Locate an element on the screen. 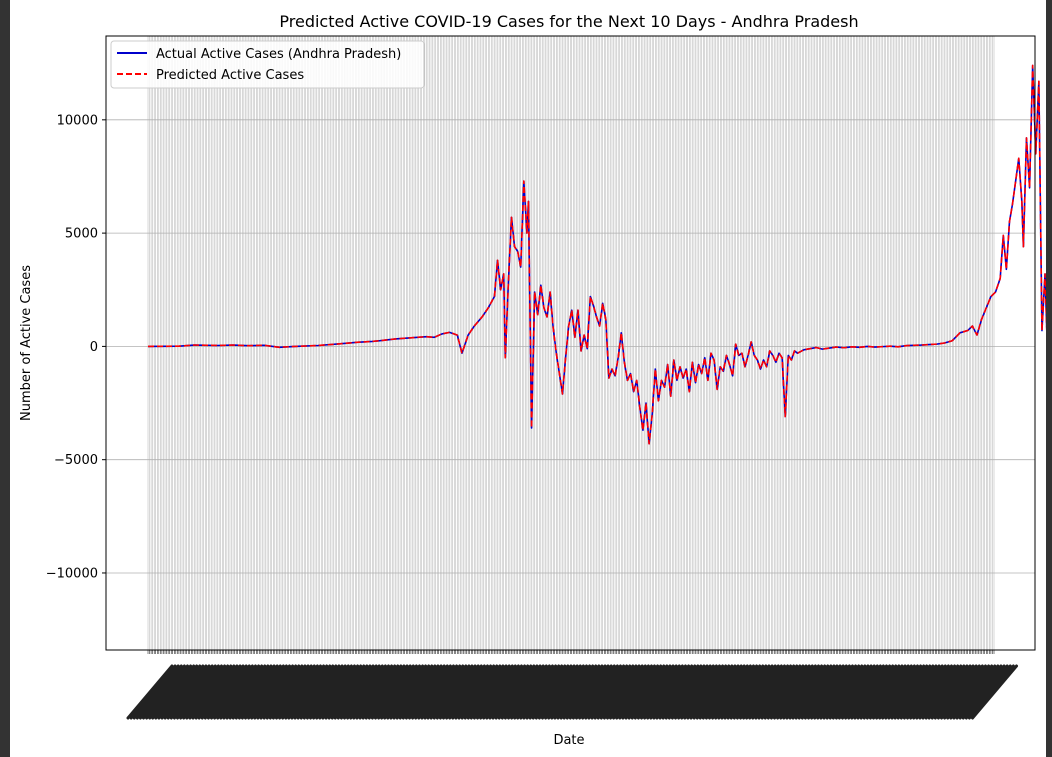 Image resolution: width=1052 pixels, height=757 pixels. legend-actual-label: Actual Active Cases (Andhra Pradesh) is located at coordinates (278, 54).